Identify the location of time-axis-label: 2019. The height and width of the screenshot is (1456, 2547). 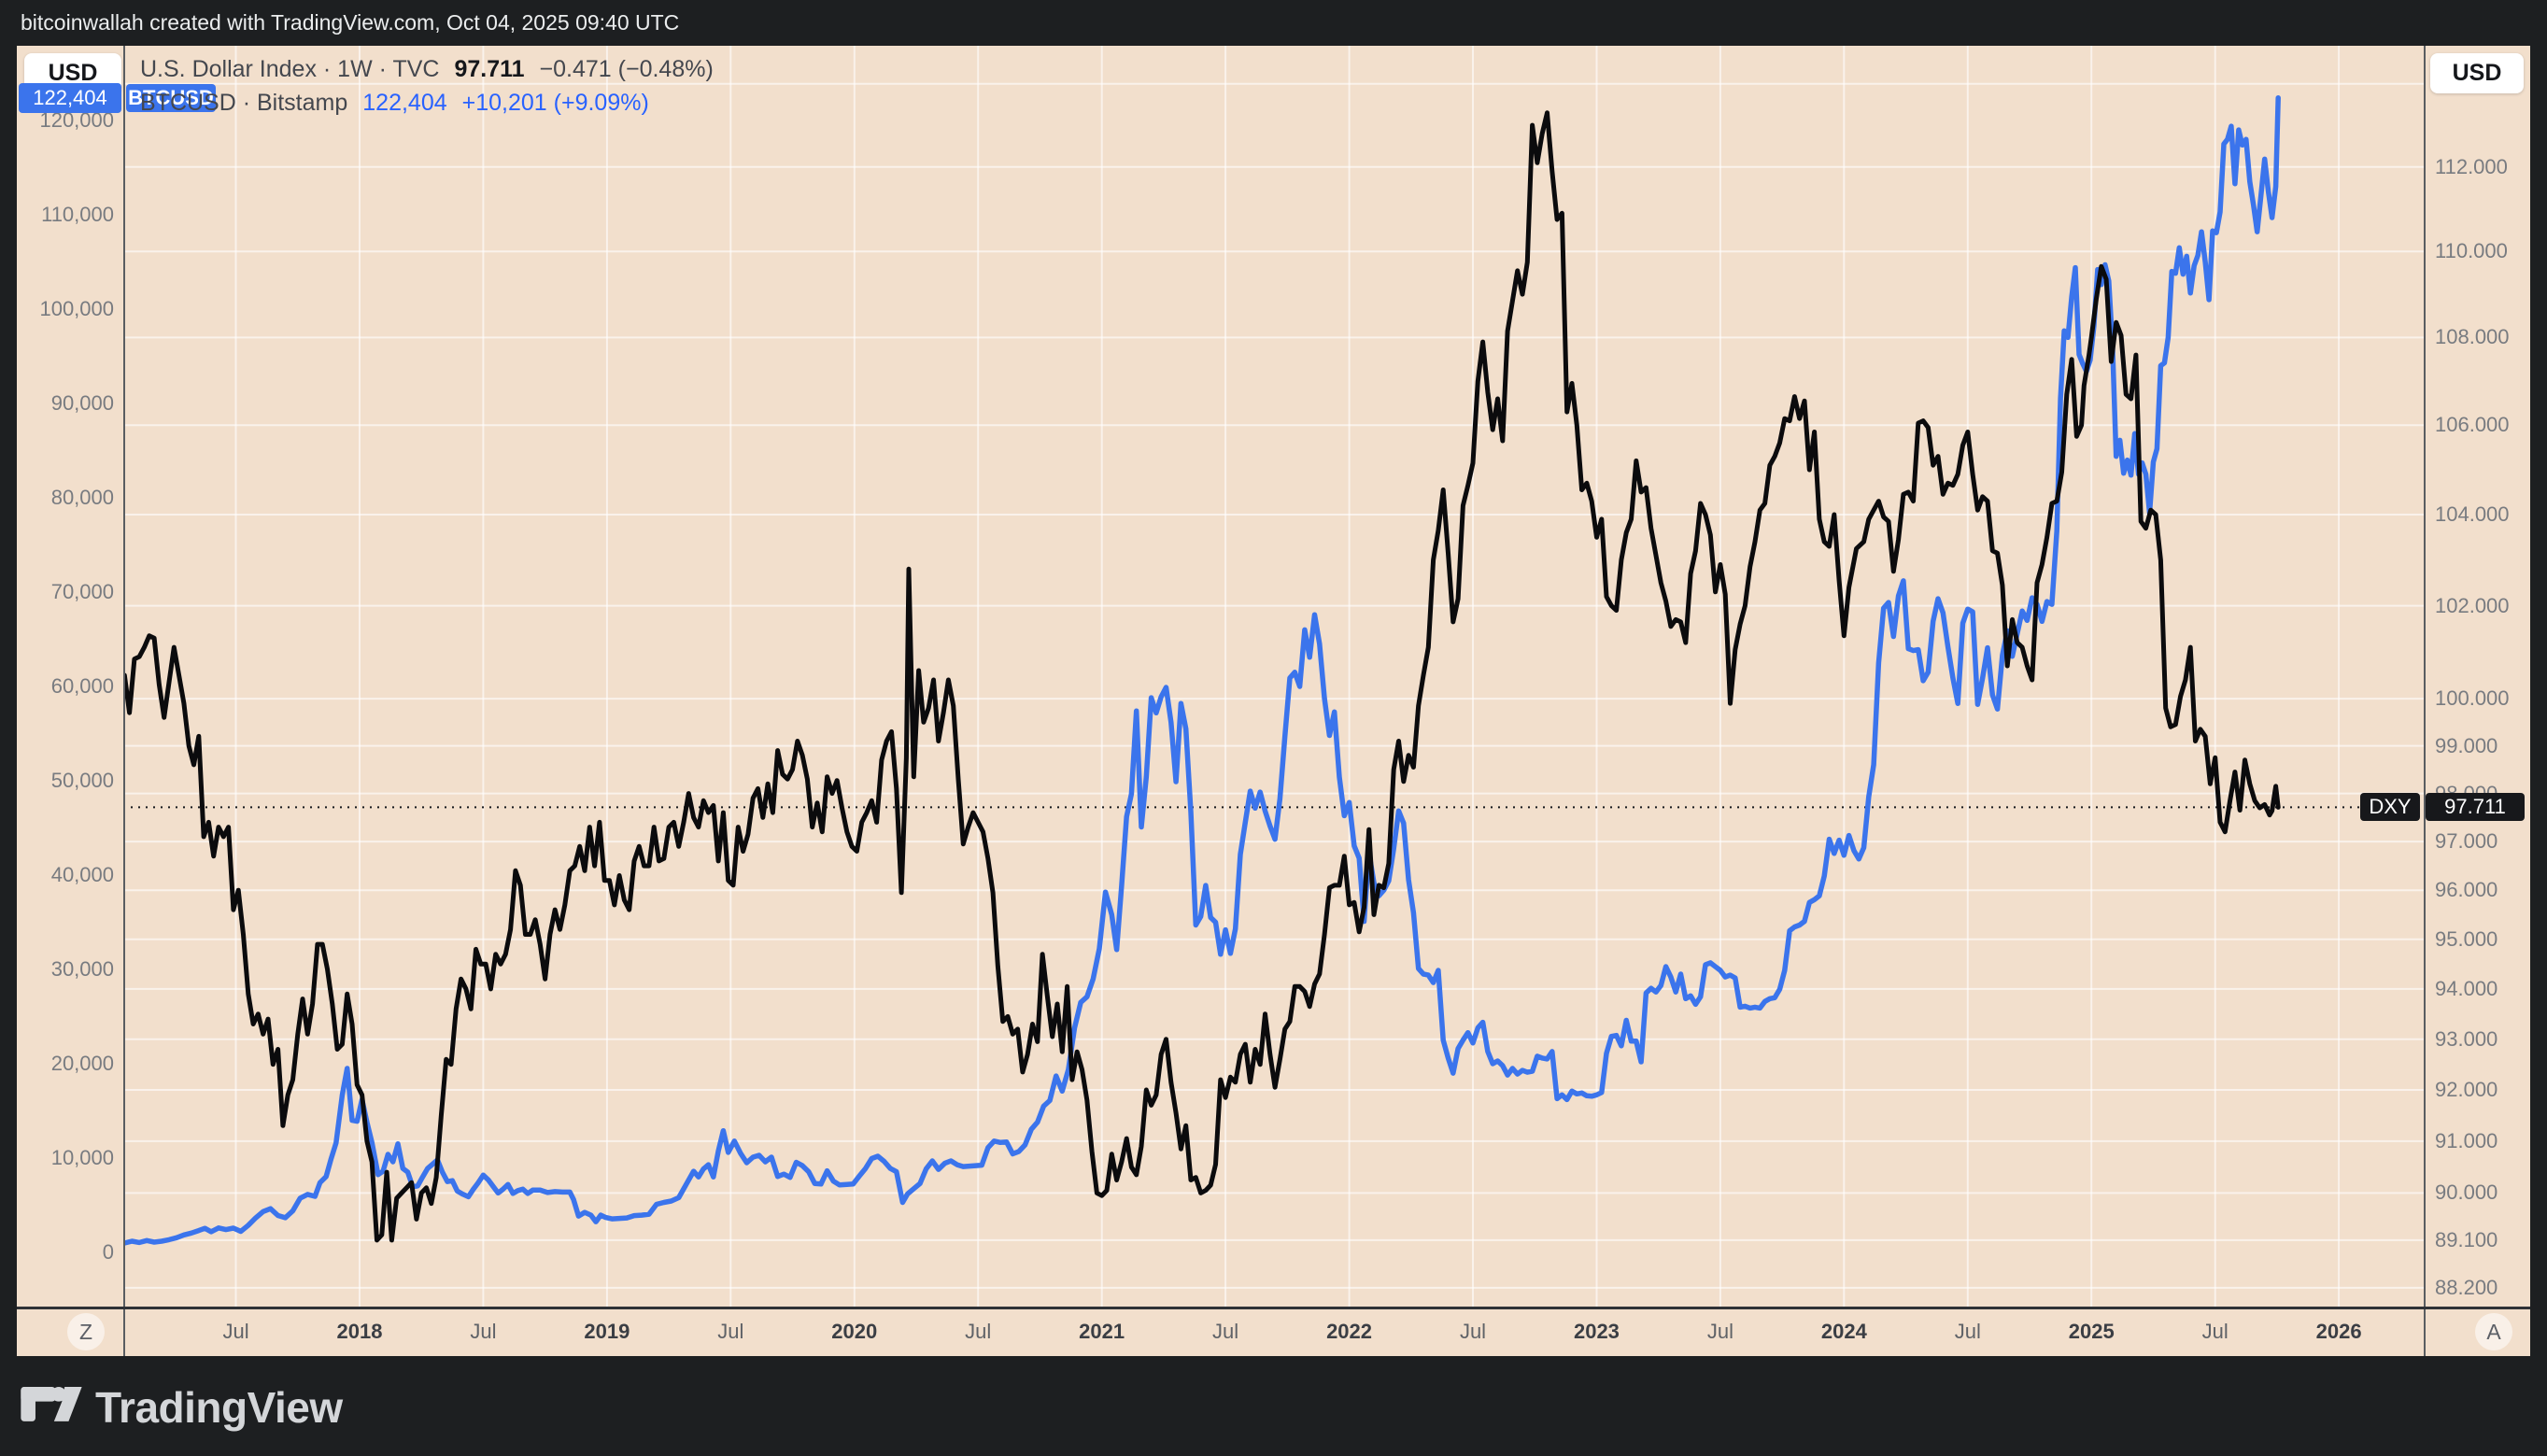
(607, 1331).